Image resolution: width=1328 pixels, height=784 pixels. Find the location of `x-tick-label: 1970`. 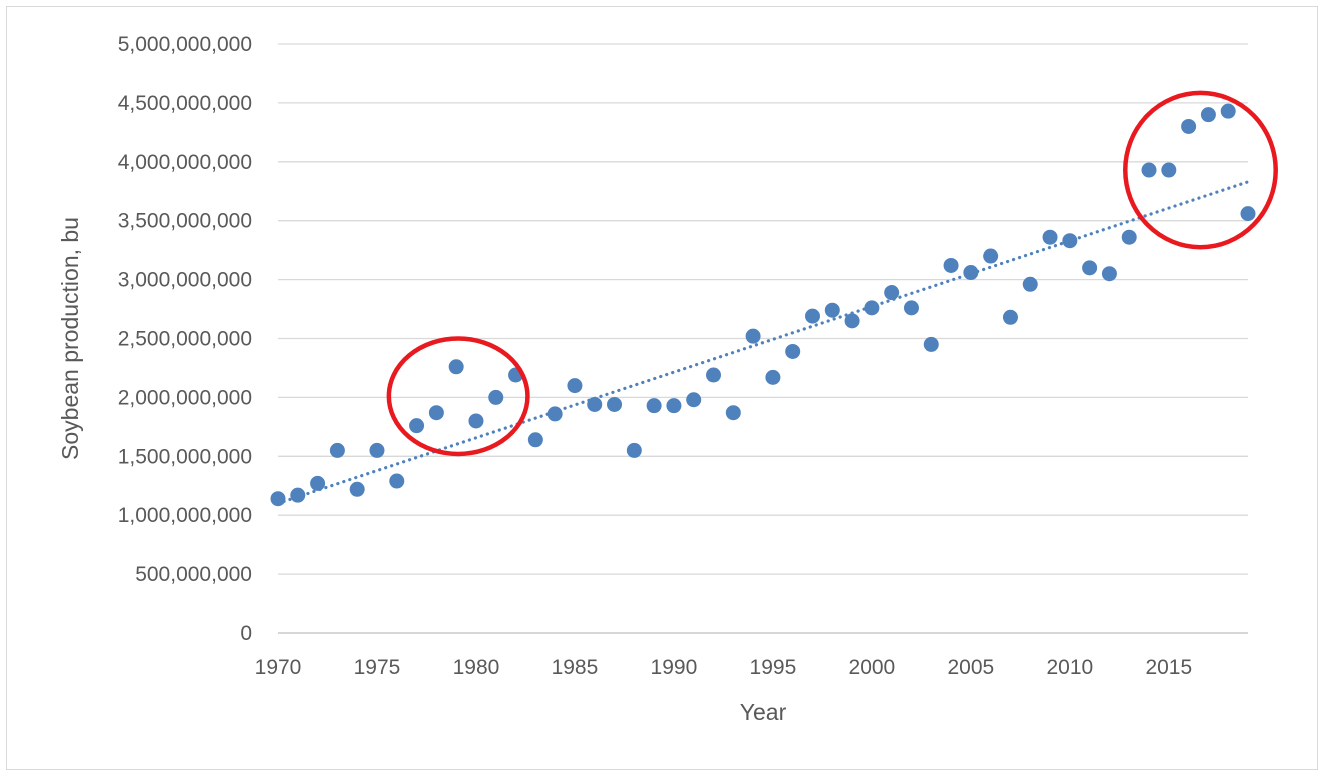

x-tick-label: 1970 is located at coordinates (278, 667).